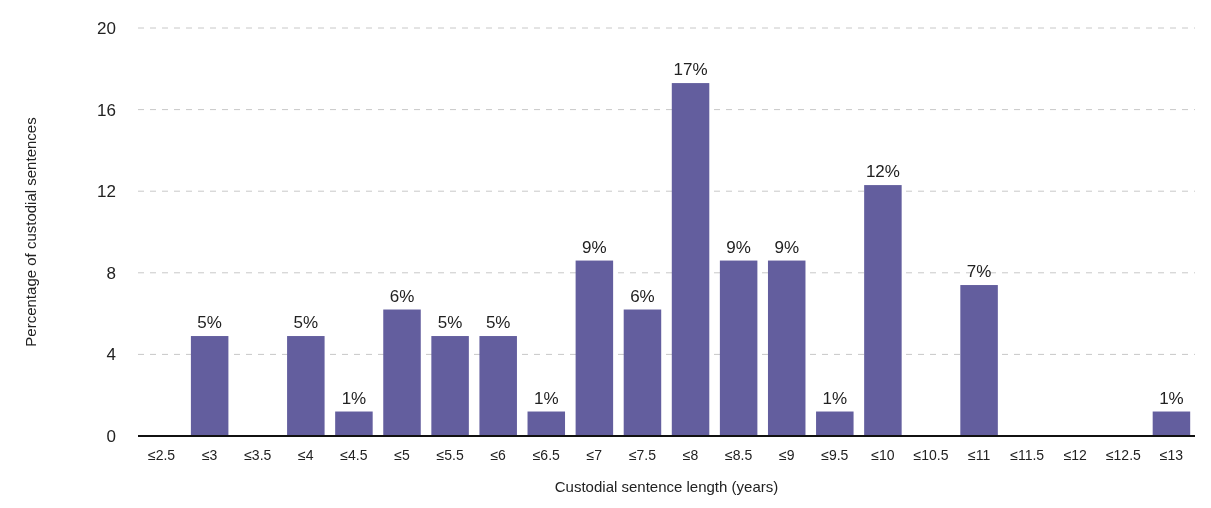  I want to click on x-tick-label: ≤12.5, so click(1123, 455).